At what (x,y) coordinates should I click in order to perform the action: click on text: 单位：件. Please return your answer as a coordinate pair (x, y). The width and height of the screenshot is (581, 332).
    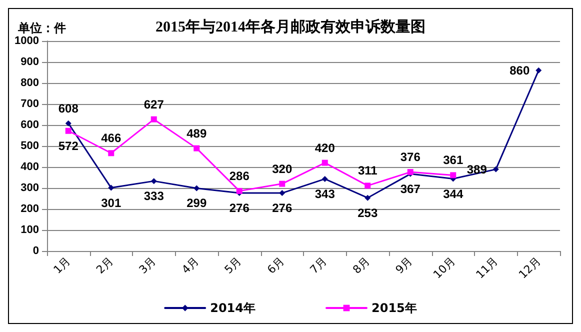
    Looking at the image, I should click on (41, 28).